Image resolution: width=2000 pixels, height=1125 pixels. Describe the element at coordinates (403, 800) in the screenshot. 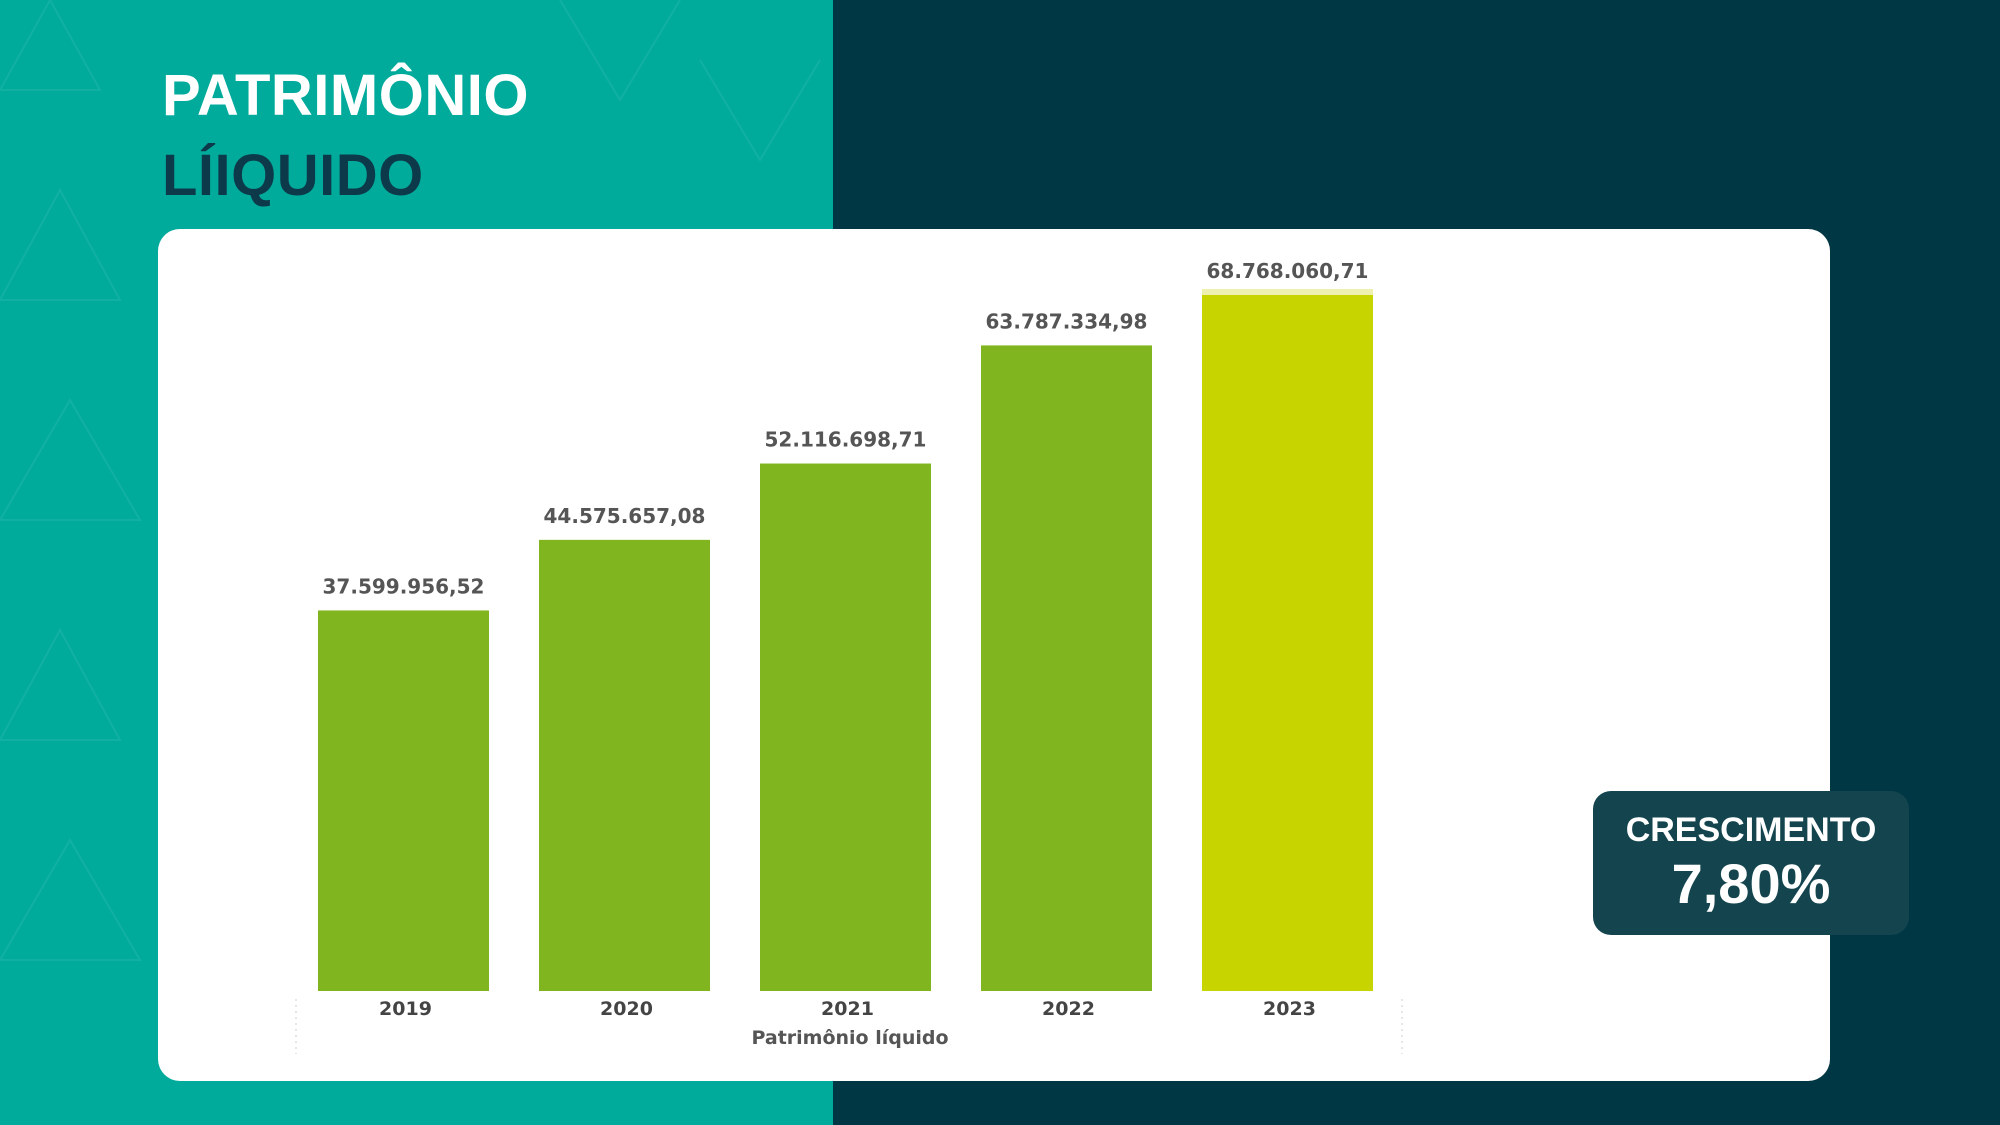

I see `bar-2019` at that location.